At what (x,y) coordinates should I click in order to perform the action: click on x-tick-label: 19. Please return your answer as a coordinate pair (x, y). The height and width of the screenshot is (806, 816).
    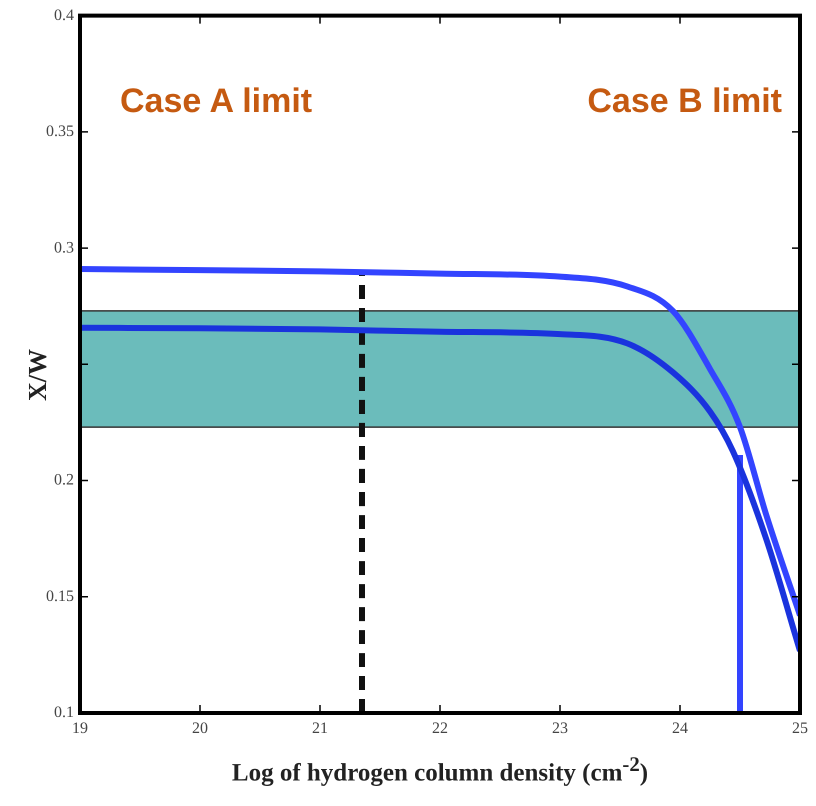
    Looking at the image, I should click on (80, 728).